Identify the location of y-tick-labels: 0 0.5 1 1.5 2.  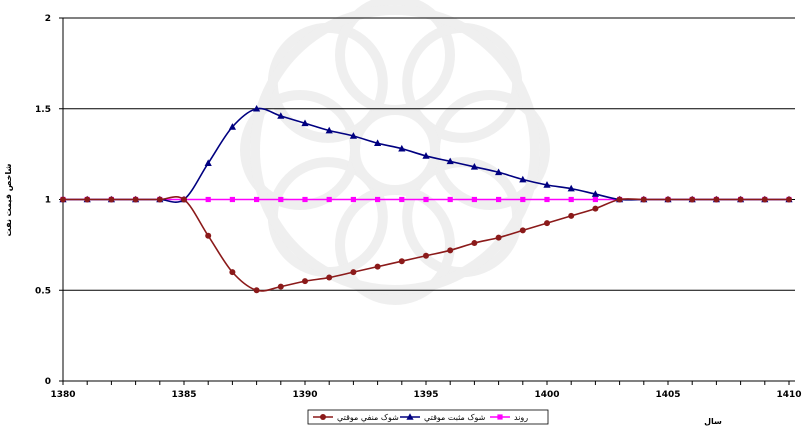
(43, 200).